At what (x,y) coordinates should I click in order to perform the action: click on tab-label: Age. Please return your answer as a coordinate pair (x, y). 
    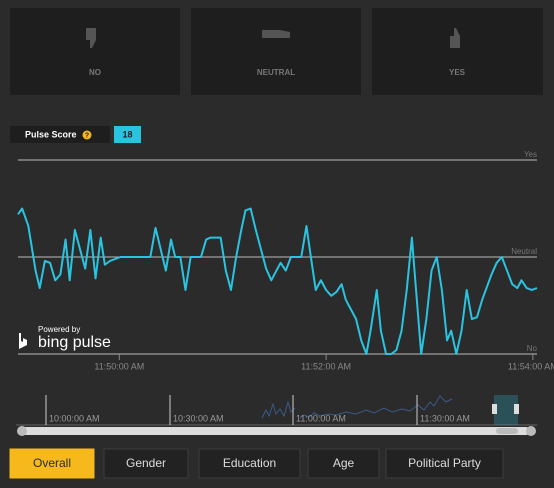
    Looking at the image, I should click on (344, 463).